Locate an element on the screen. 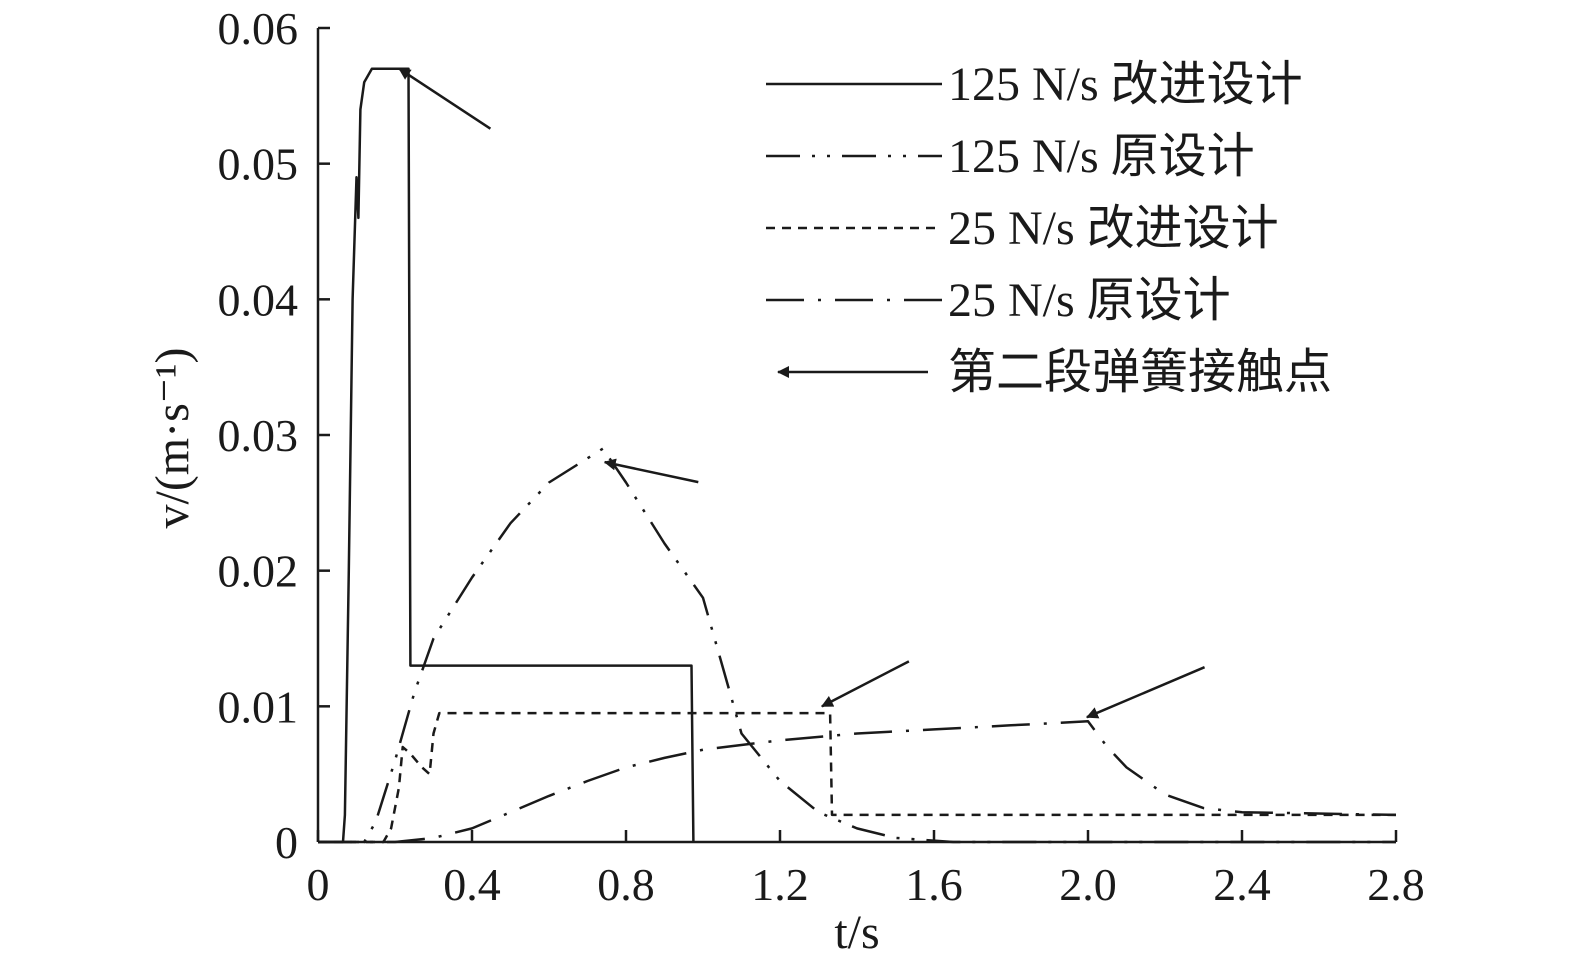 Image resolution: width=1575 pixels, height=980 pixels. legend-label-4: 25 N/s 原设计 is located at coordinates (1089, 300).